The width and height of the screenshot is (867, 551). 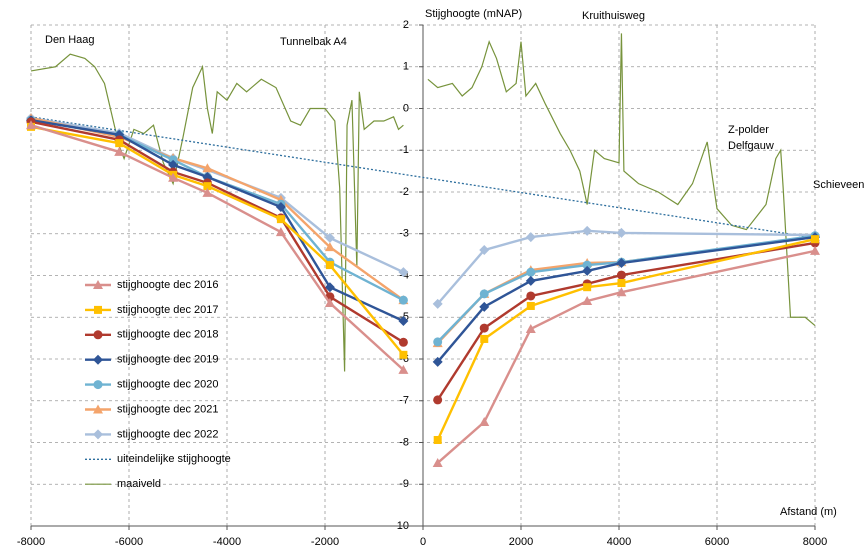 What do you see at coordinates (619, 542) in the screenshot?
I see `x-tick-label: 4000` at bounding box center [619, 542].